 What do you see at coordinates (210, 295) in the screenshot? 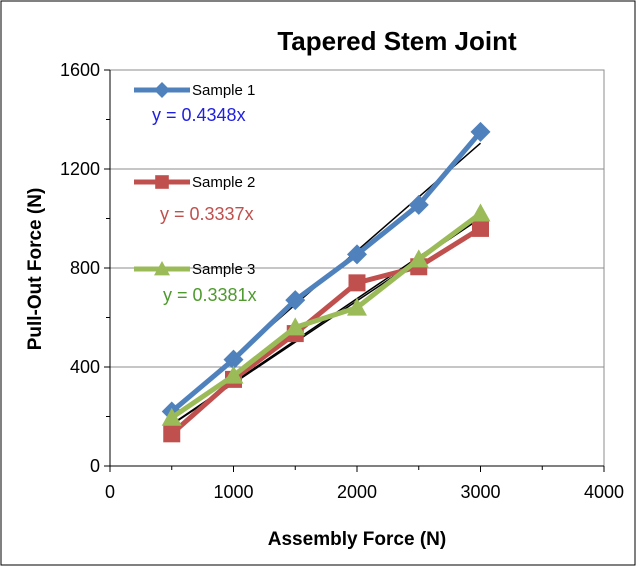
I see `trendline-equation-3: y = 0.3381x` at bounding box center [210, 295].